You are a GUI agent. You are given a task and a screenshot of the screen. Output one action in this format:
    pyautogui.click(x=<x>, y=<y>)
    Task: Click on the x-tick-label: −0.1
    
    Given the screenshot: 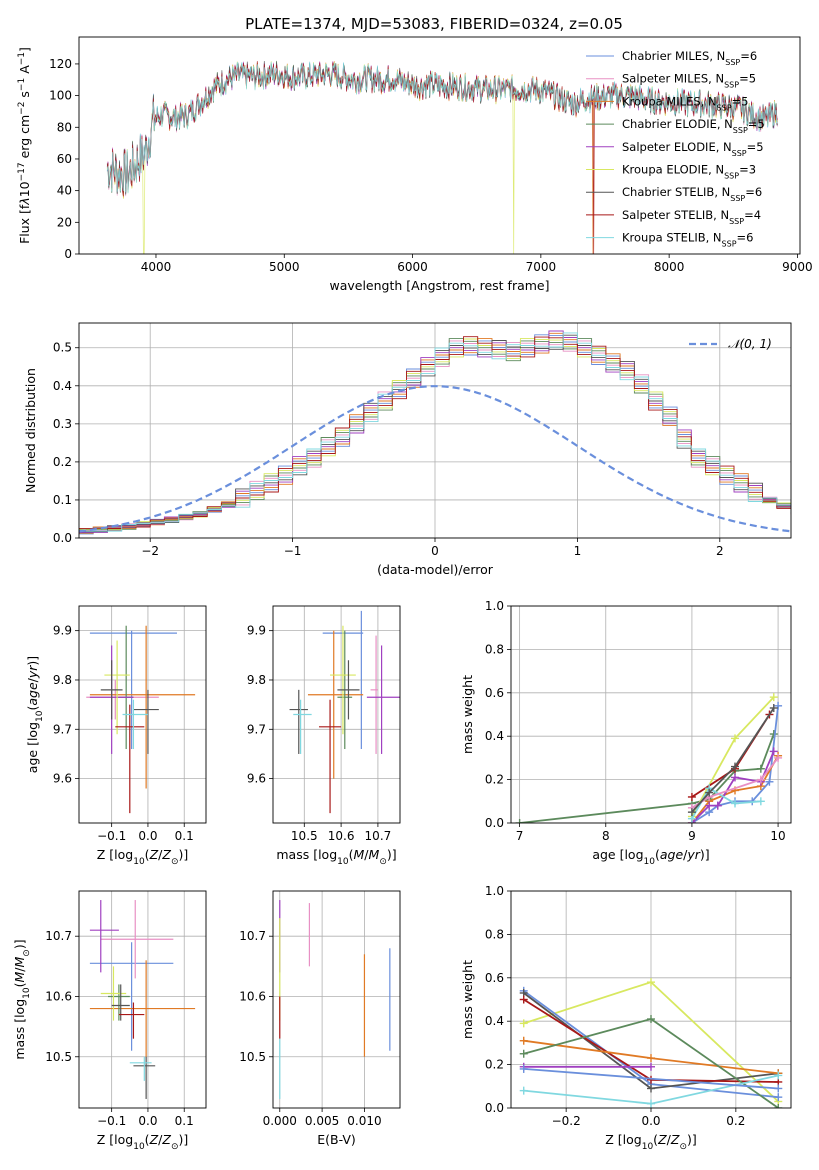 What is the action you would take?
    pyautogui.click(x=111, y=836)
    